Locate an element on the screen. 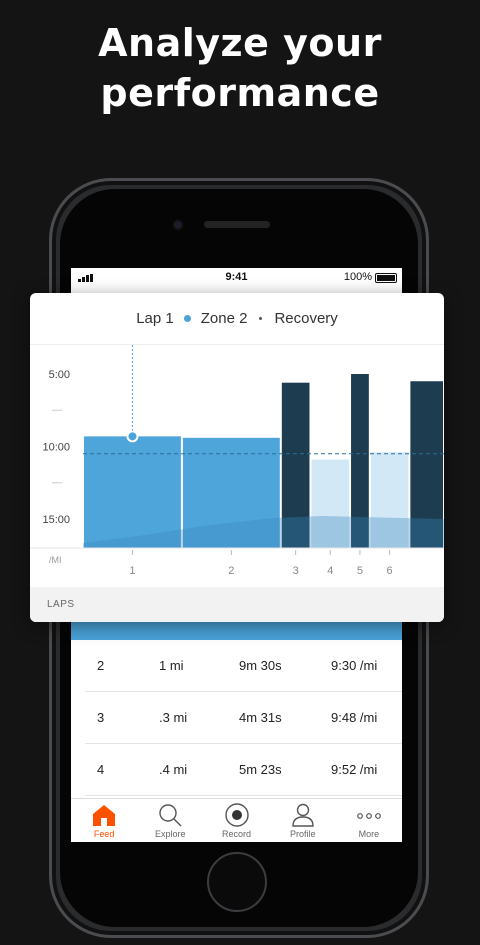  lap-time: 9m 30s is located at coordinates (260, 665).